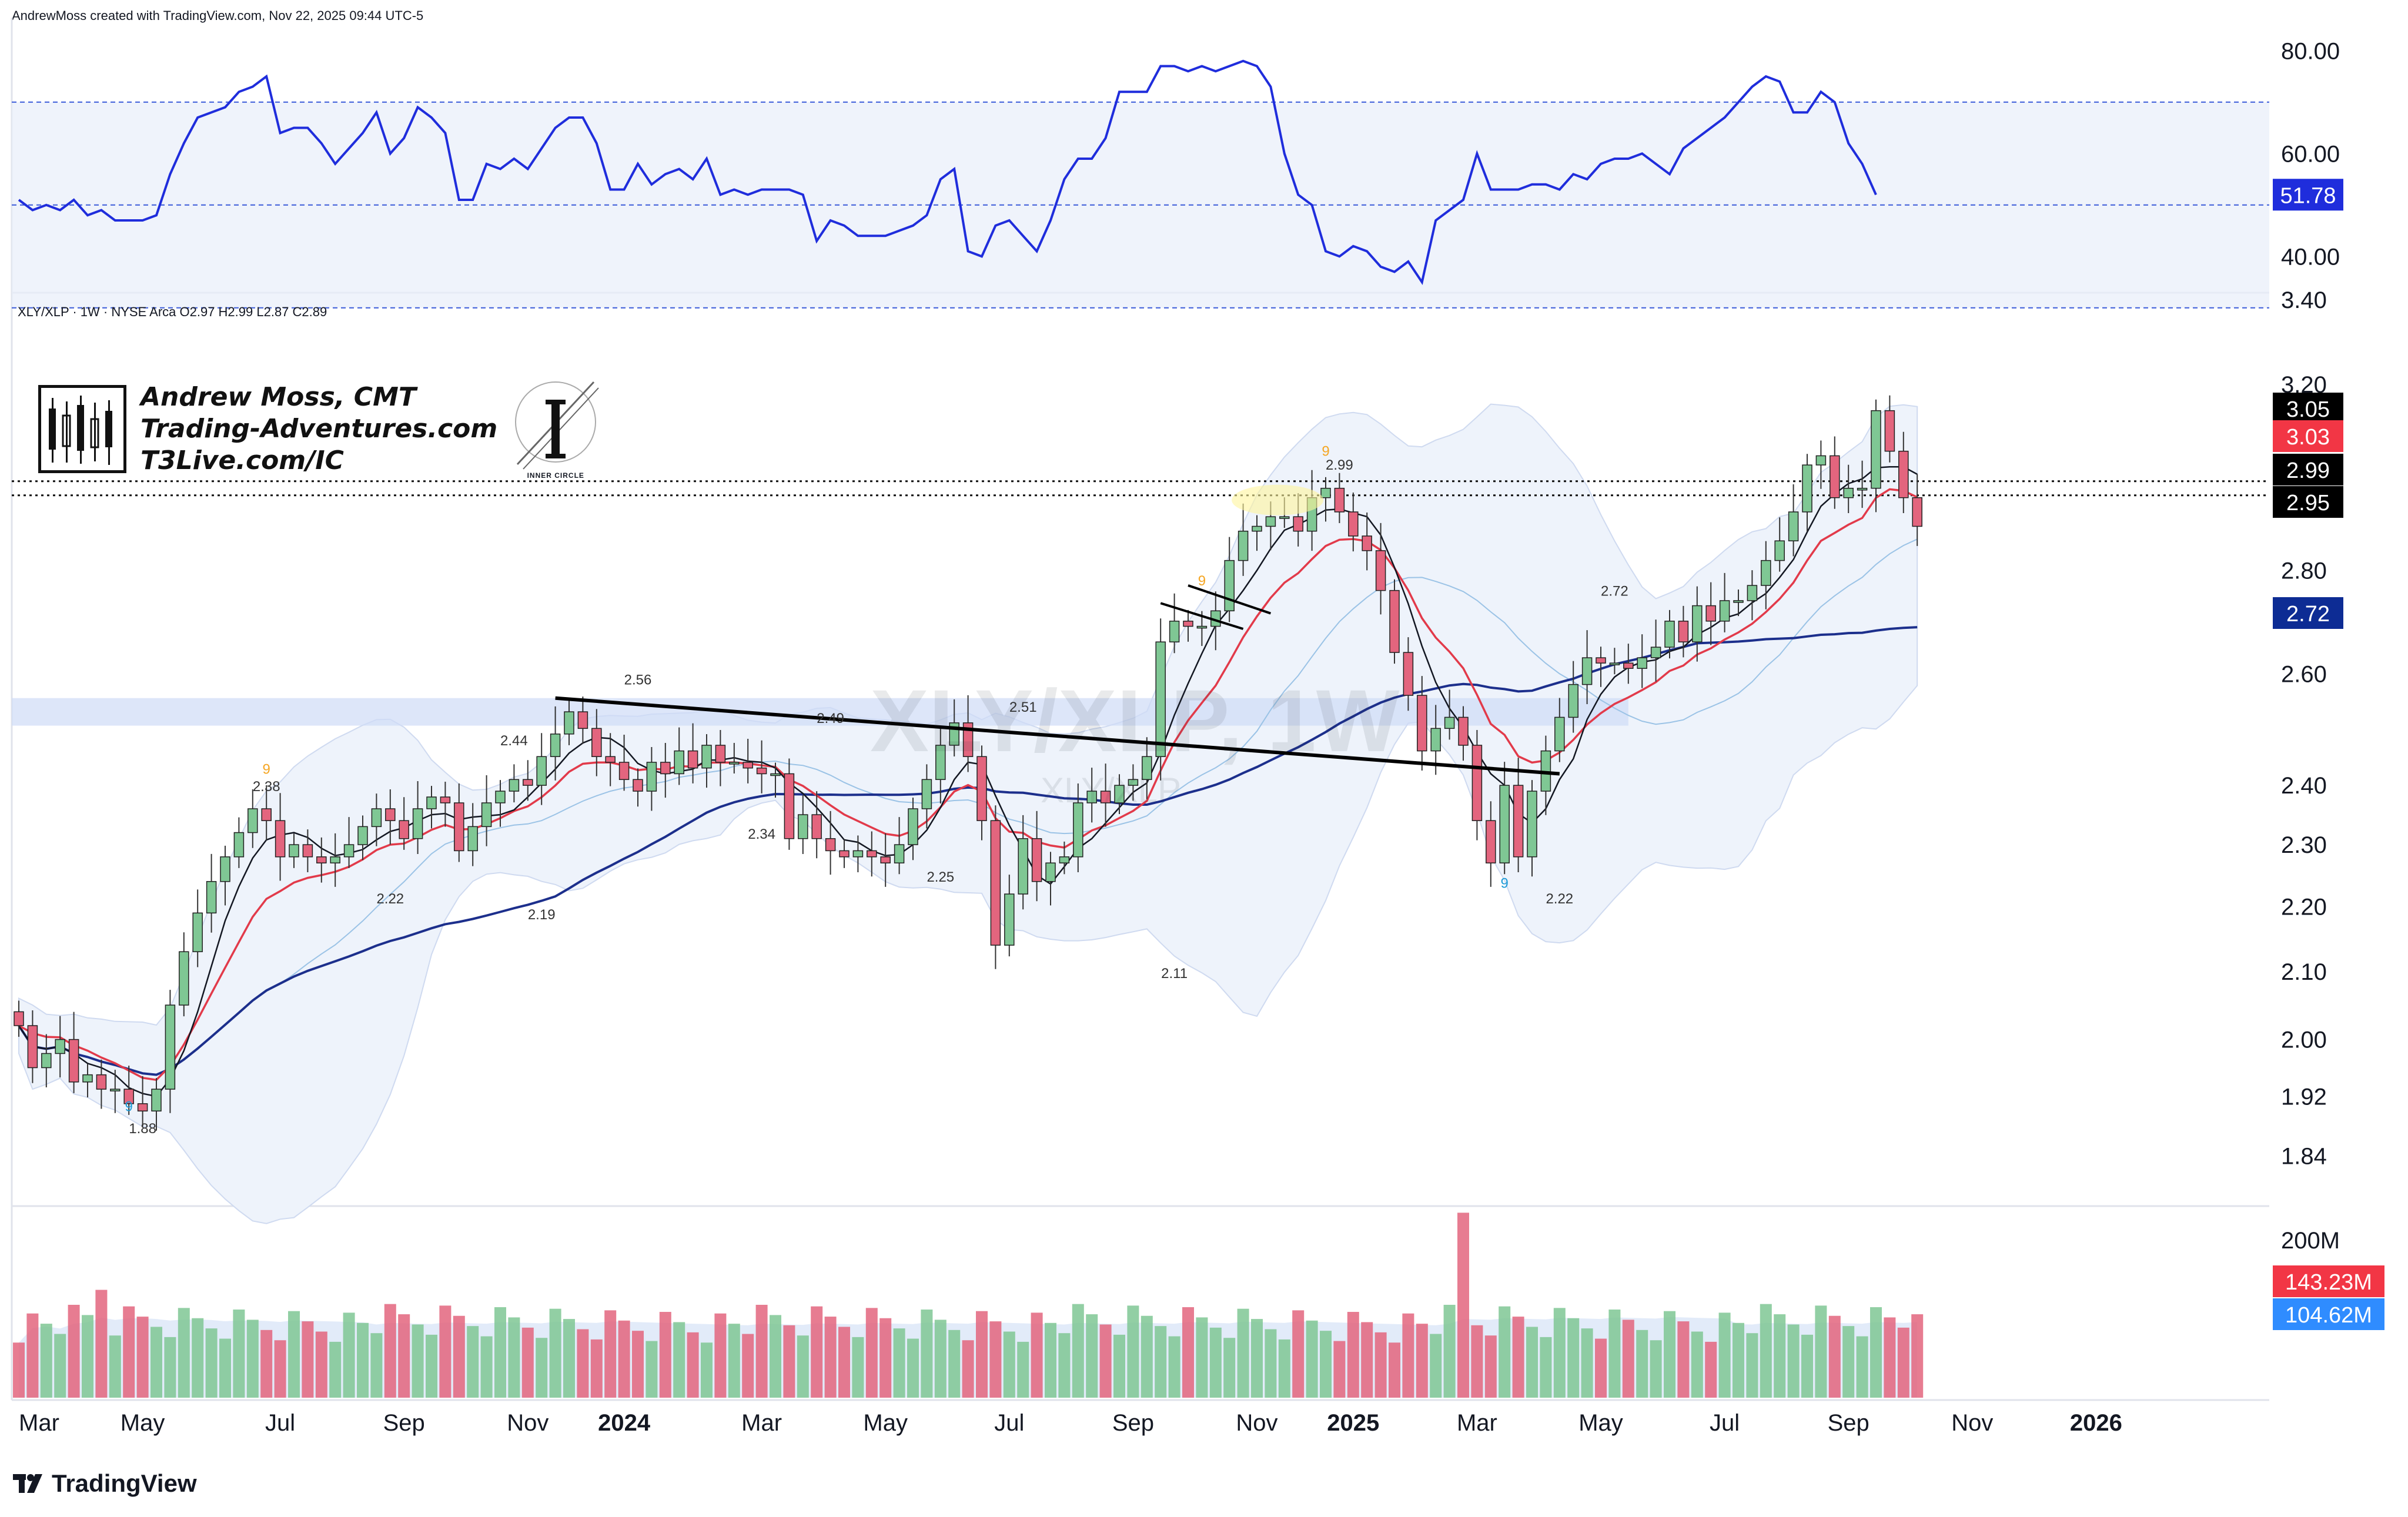 The height and width of the screenshot is (1517, 2408). What do you see at coordinates (2304, 300) in the screenshot?
I see `price-tick-label: 3.40` at bounding box center [2304, 300].